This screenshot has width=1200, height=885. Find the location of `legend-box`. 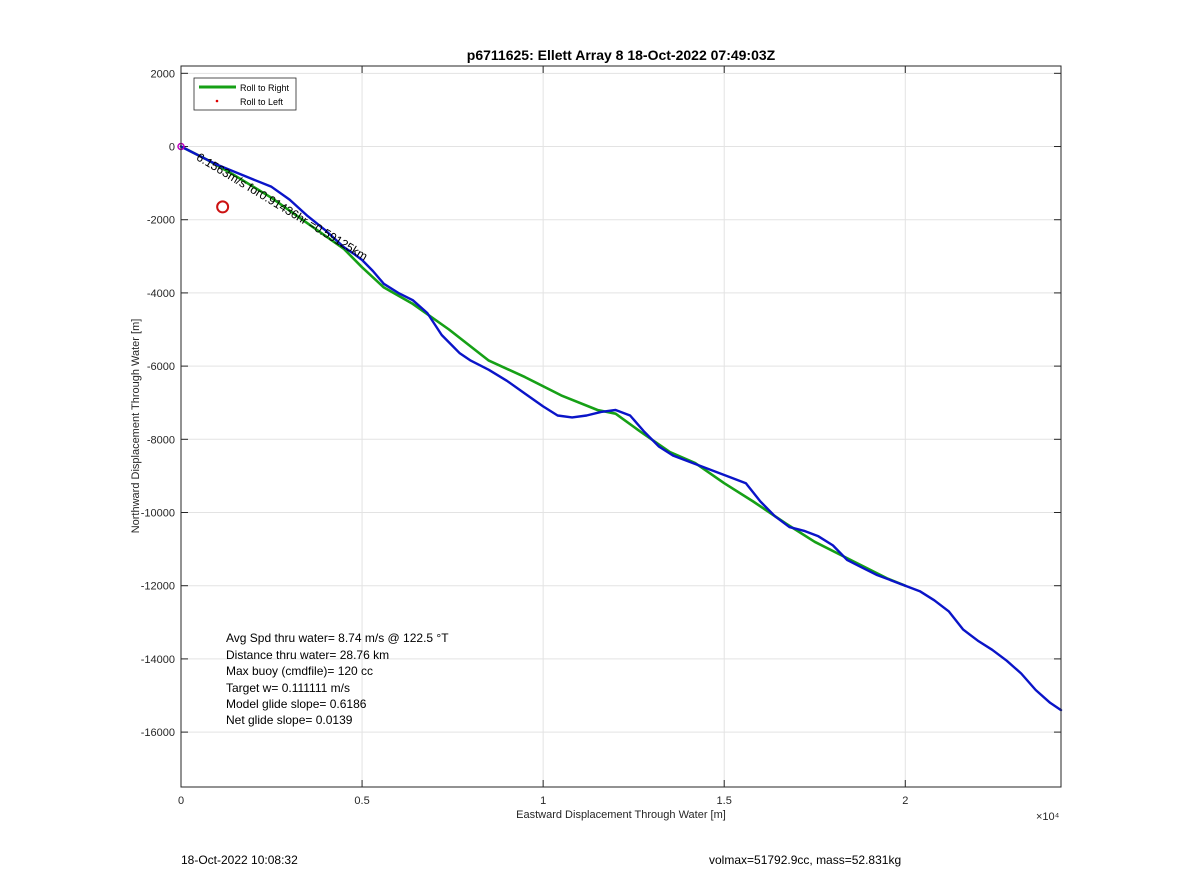

legend-box is located at coordinates (245, 94).